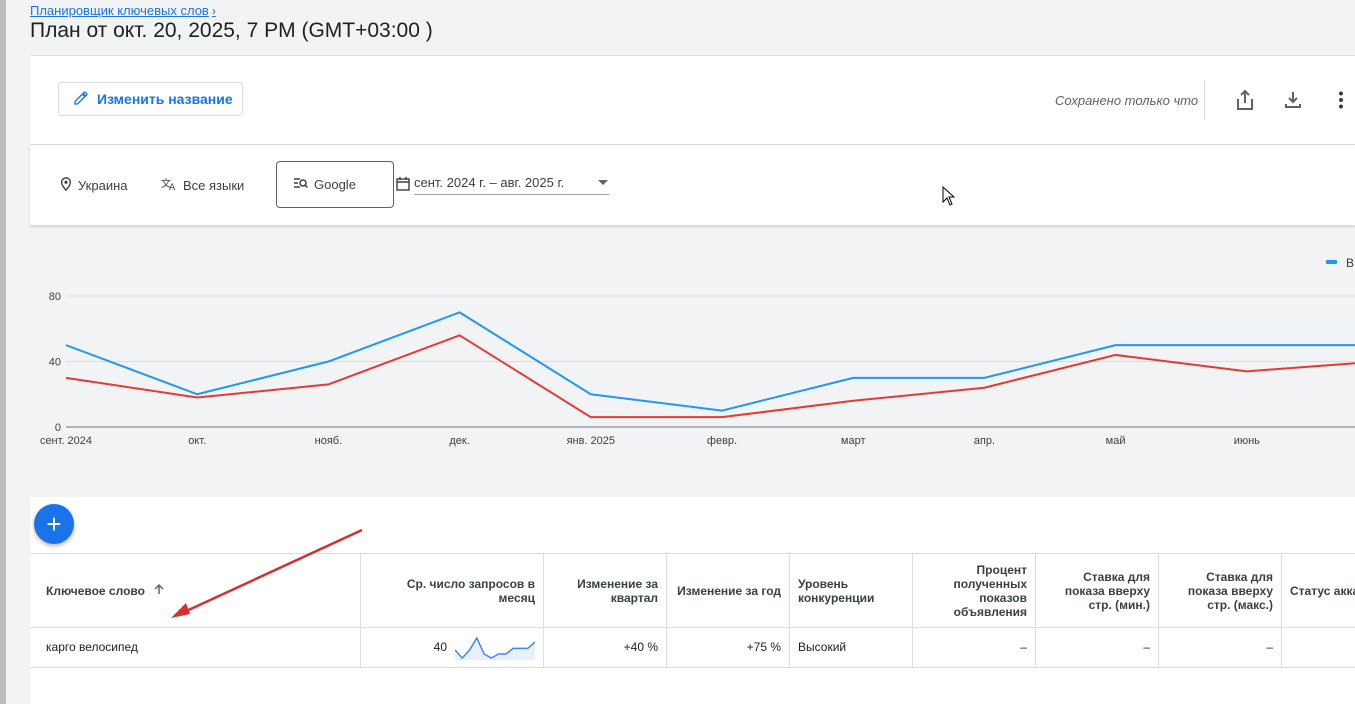  What do you see at coordinates (95, 590) in the screenshot?
I see `header-label: Ключевое слово` at bounding box center [95, 590].